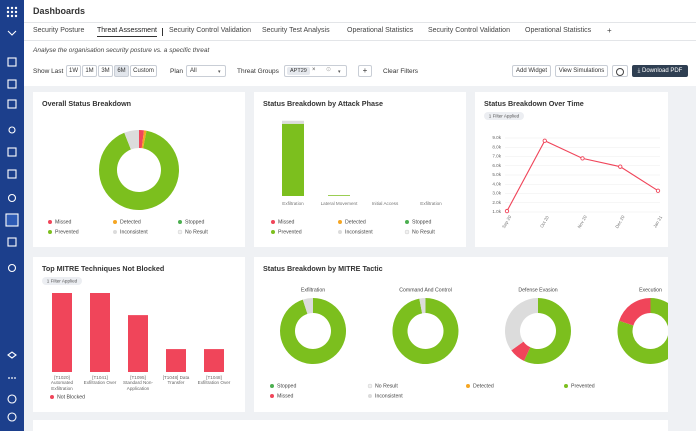 Image resolution: width=696 pixels, height=431 pixels. What do you see at coordinates (620, 71) in the screenshot?
I see `schedule-button` at bounding box center [620, 71].